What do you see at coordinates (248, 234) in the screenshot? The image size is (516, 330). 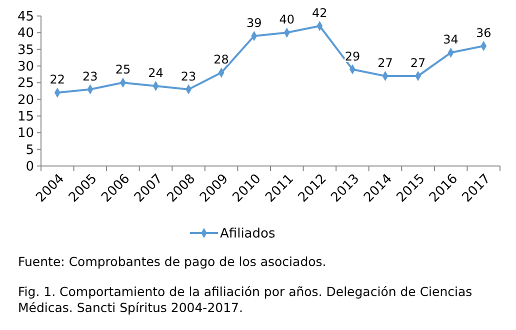 I see `legend-label: Afiliados` at bounding box center [248, 234].